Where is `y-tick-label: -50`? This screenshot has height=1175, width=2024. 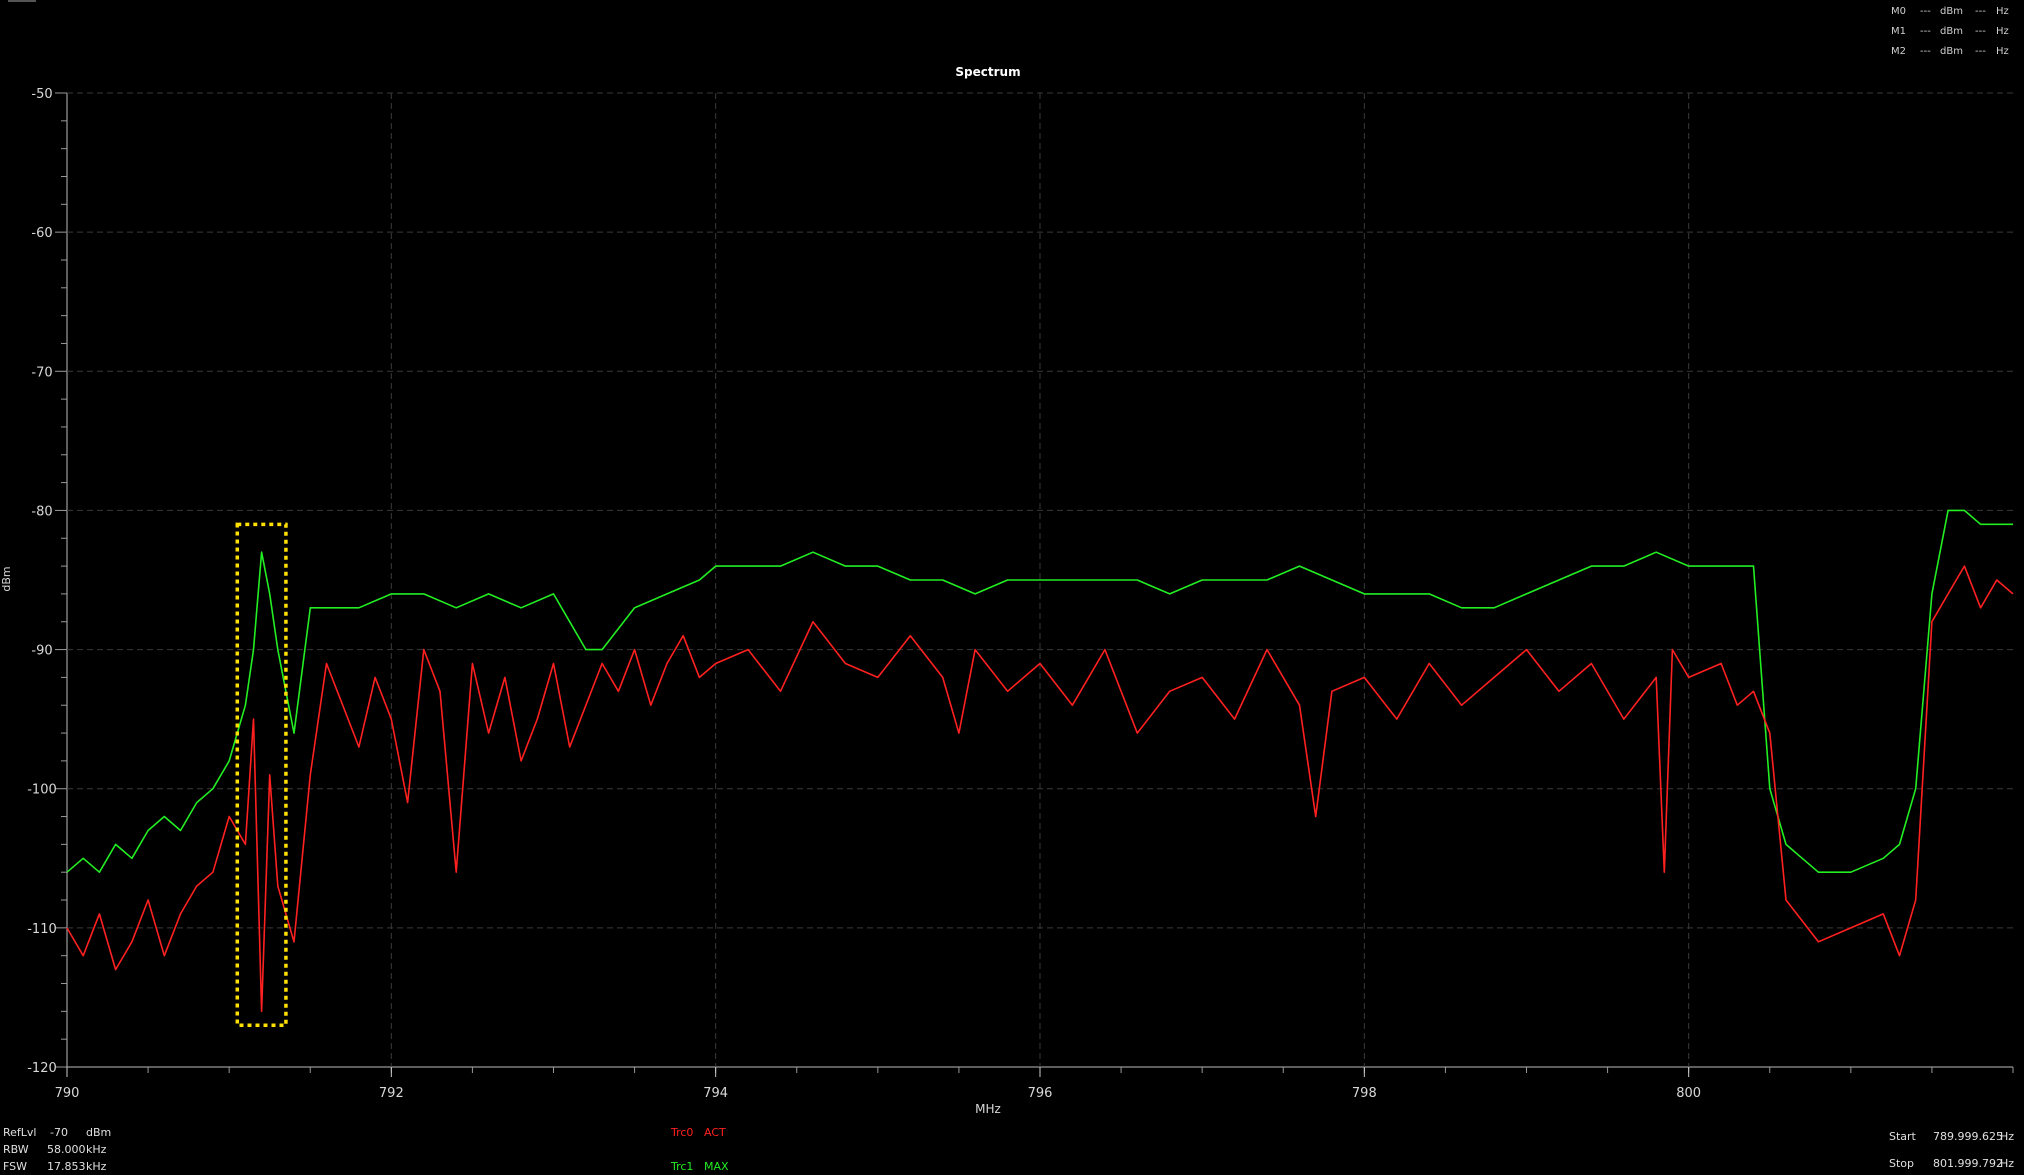
y-tick-label: -50 is located at coordinates (41, 94).